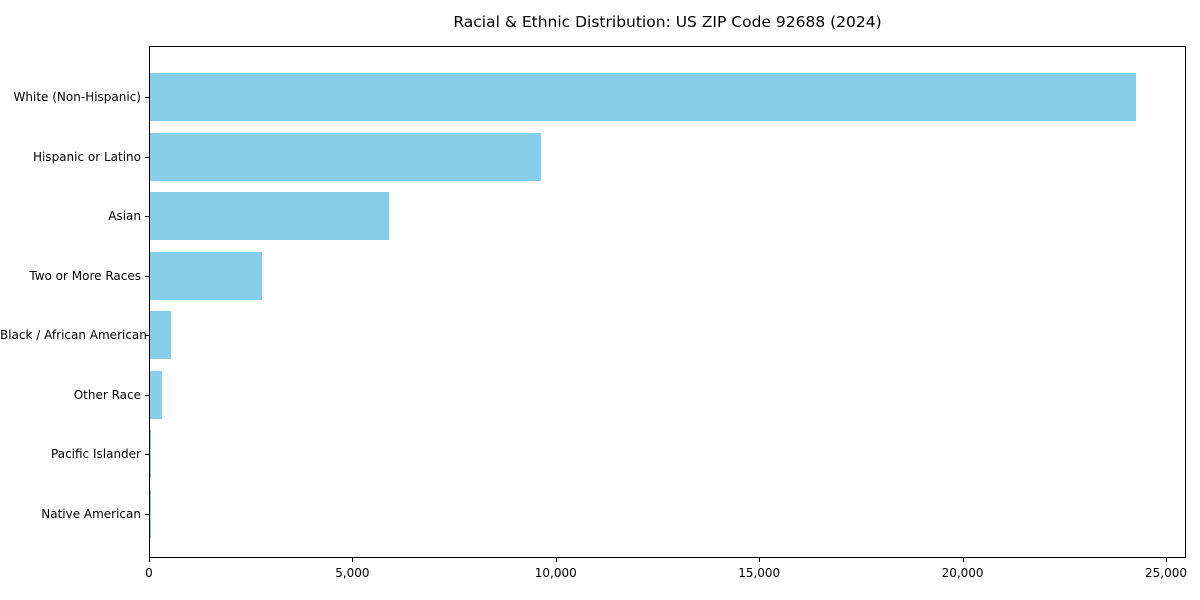 This screenshot has width=1200, height=600. I want to click on ytick-label-pacific-islander: Pacific Islander, so click(96, 454).